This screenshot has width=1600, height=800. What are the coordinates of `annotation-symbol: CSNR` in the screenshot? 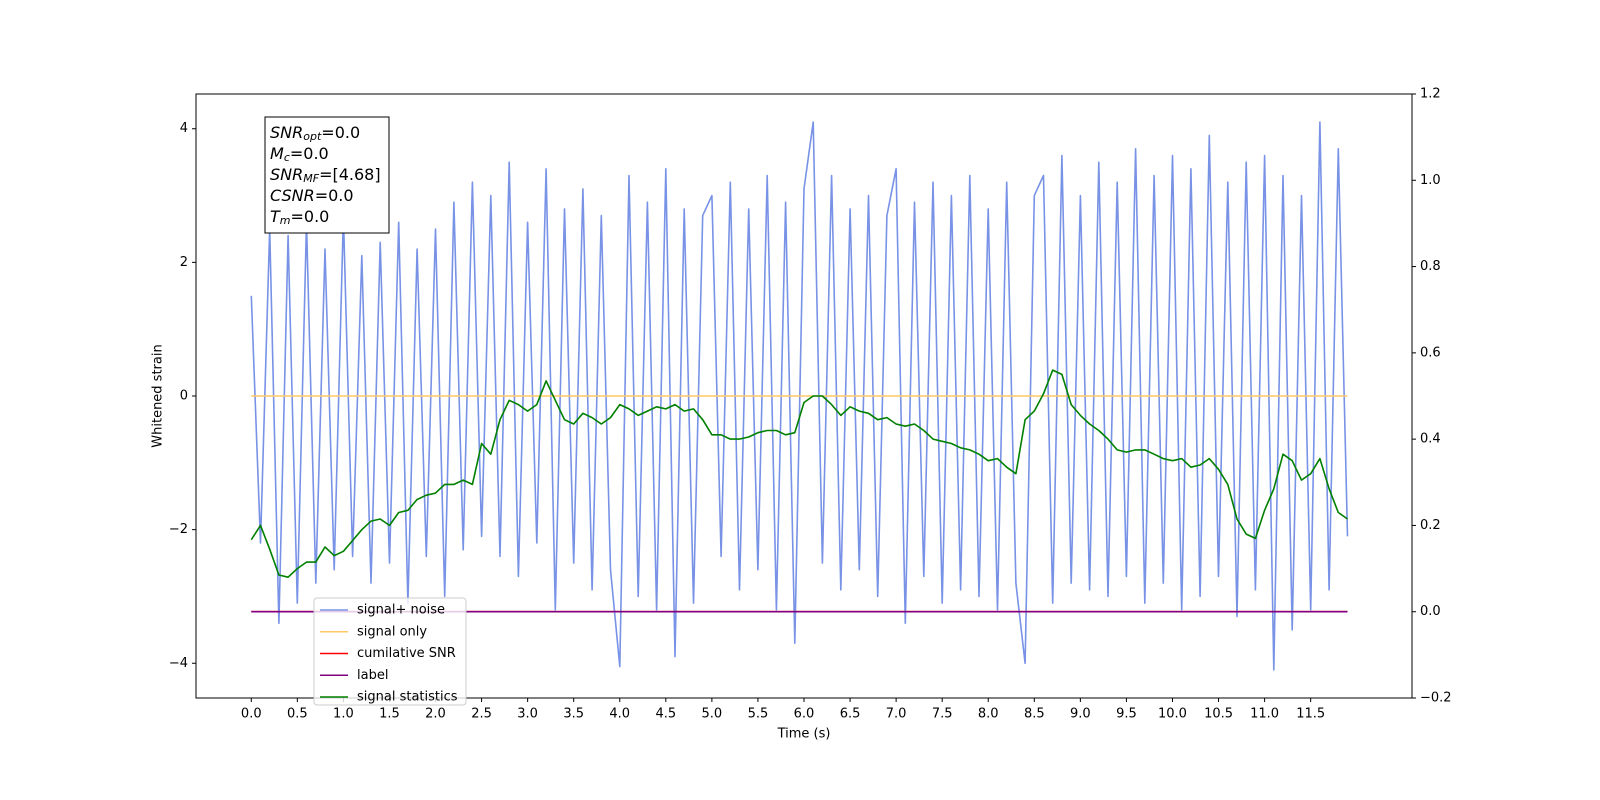 It's located at (292, 195).